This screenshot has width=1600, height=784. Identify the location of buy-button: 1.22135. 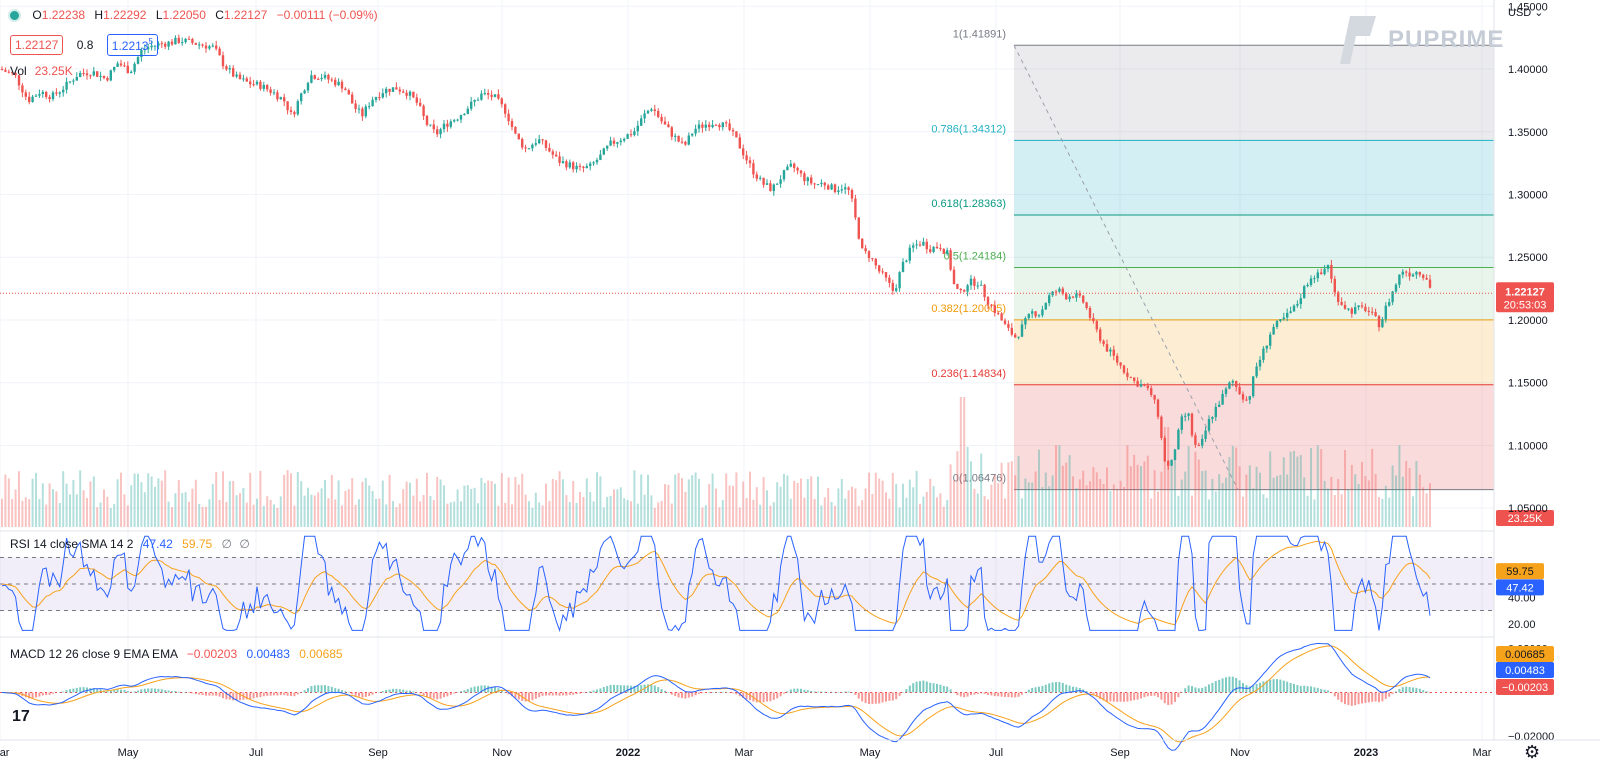
(132, 45).